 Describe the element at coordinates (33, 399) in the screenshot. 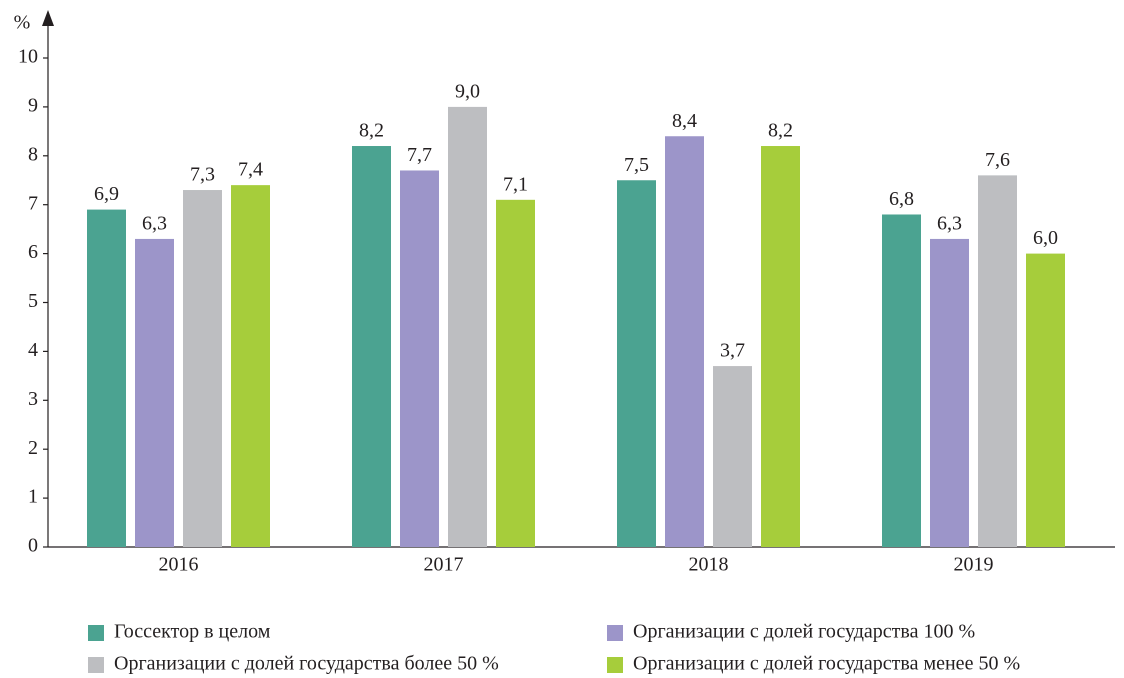

I see `y-tick-label: 3` at that location.